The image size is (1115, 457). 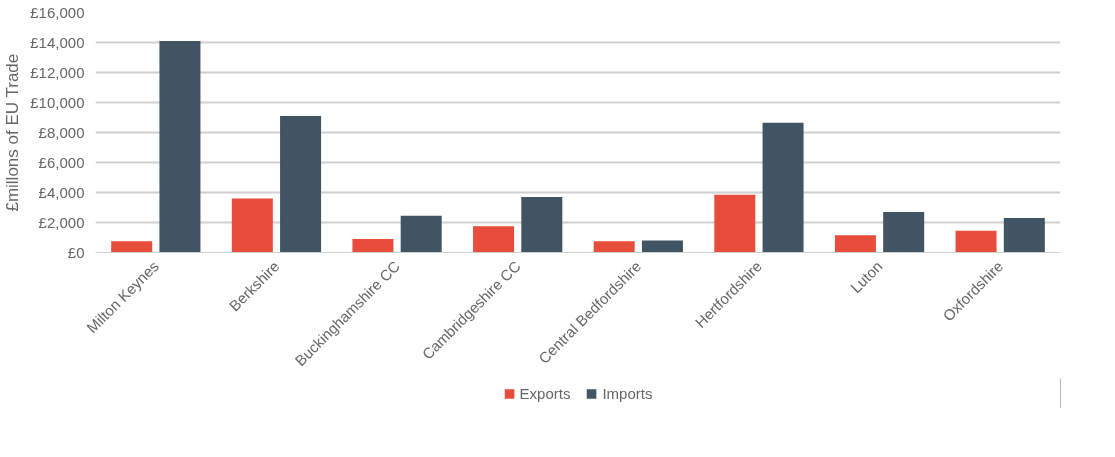 I want to click on legend-label: Imports, so click(x=627, y=393).